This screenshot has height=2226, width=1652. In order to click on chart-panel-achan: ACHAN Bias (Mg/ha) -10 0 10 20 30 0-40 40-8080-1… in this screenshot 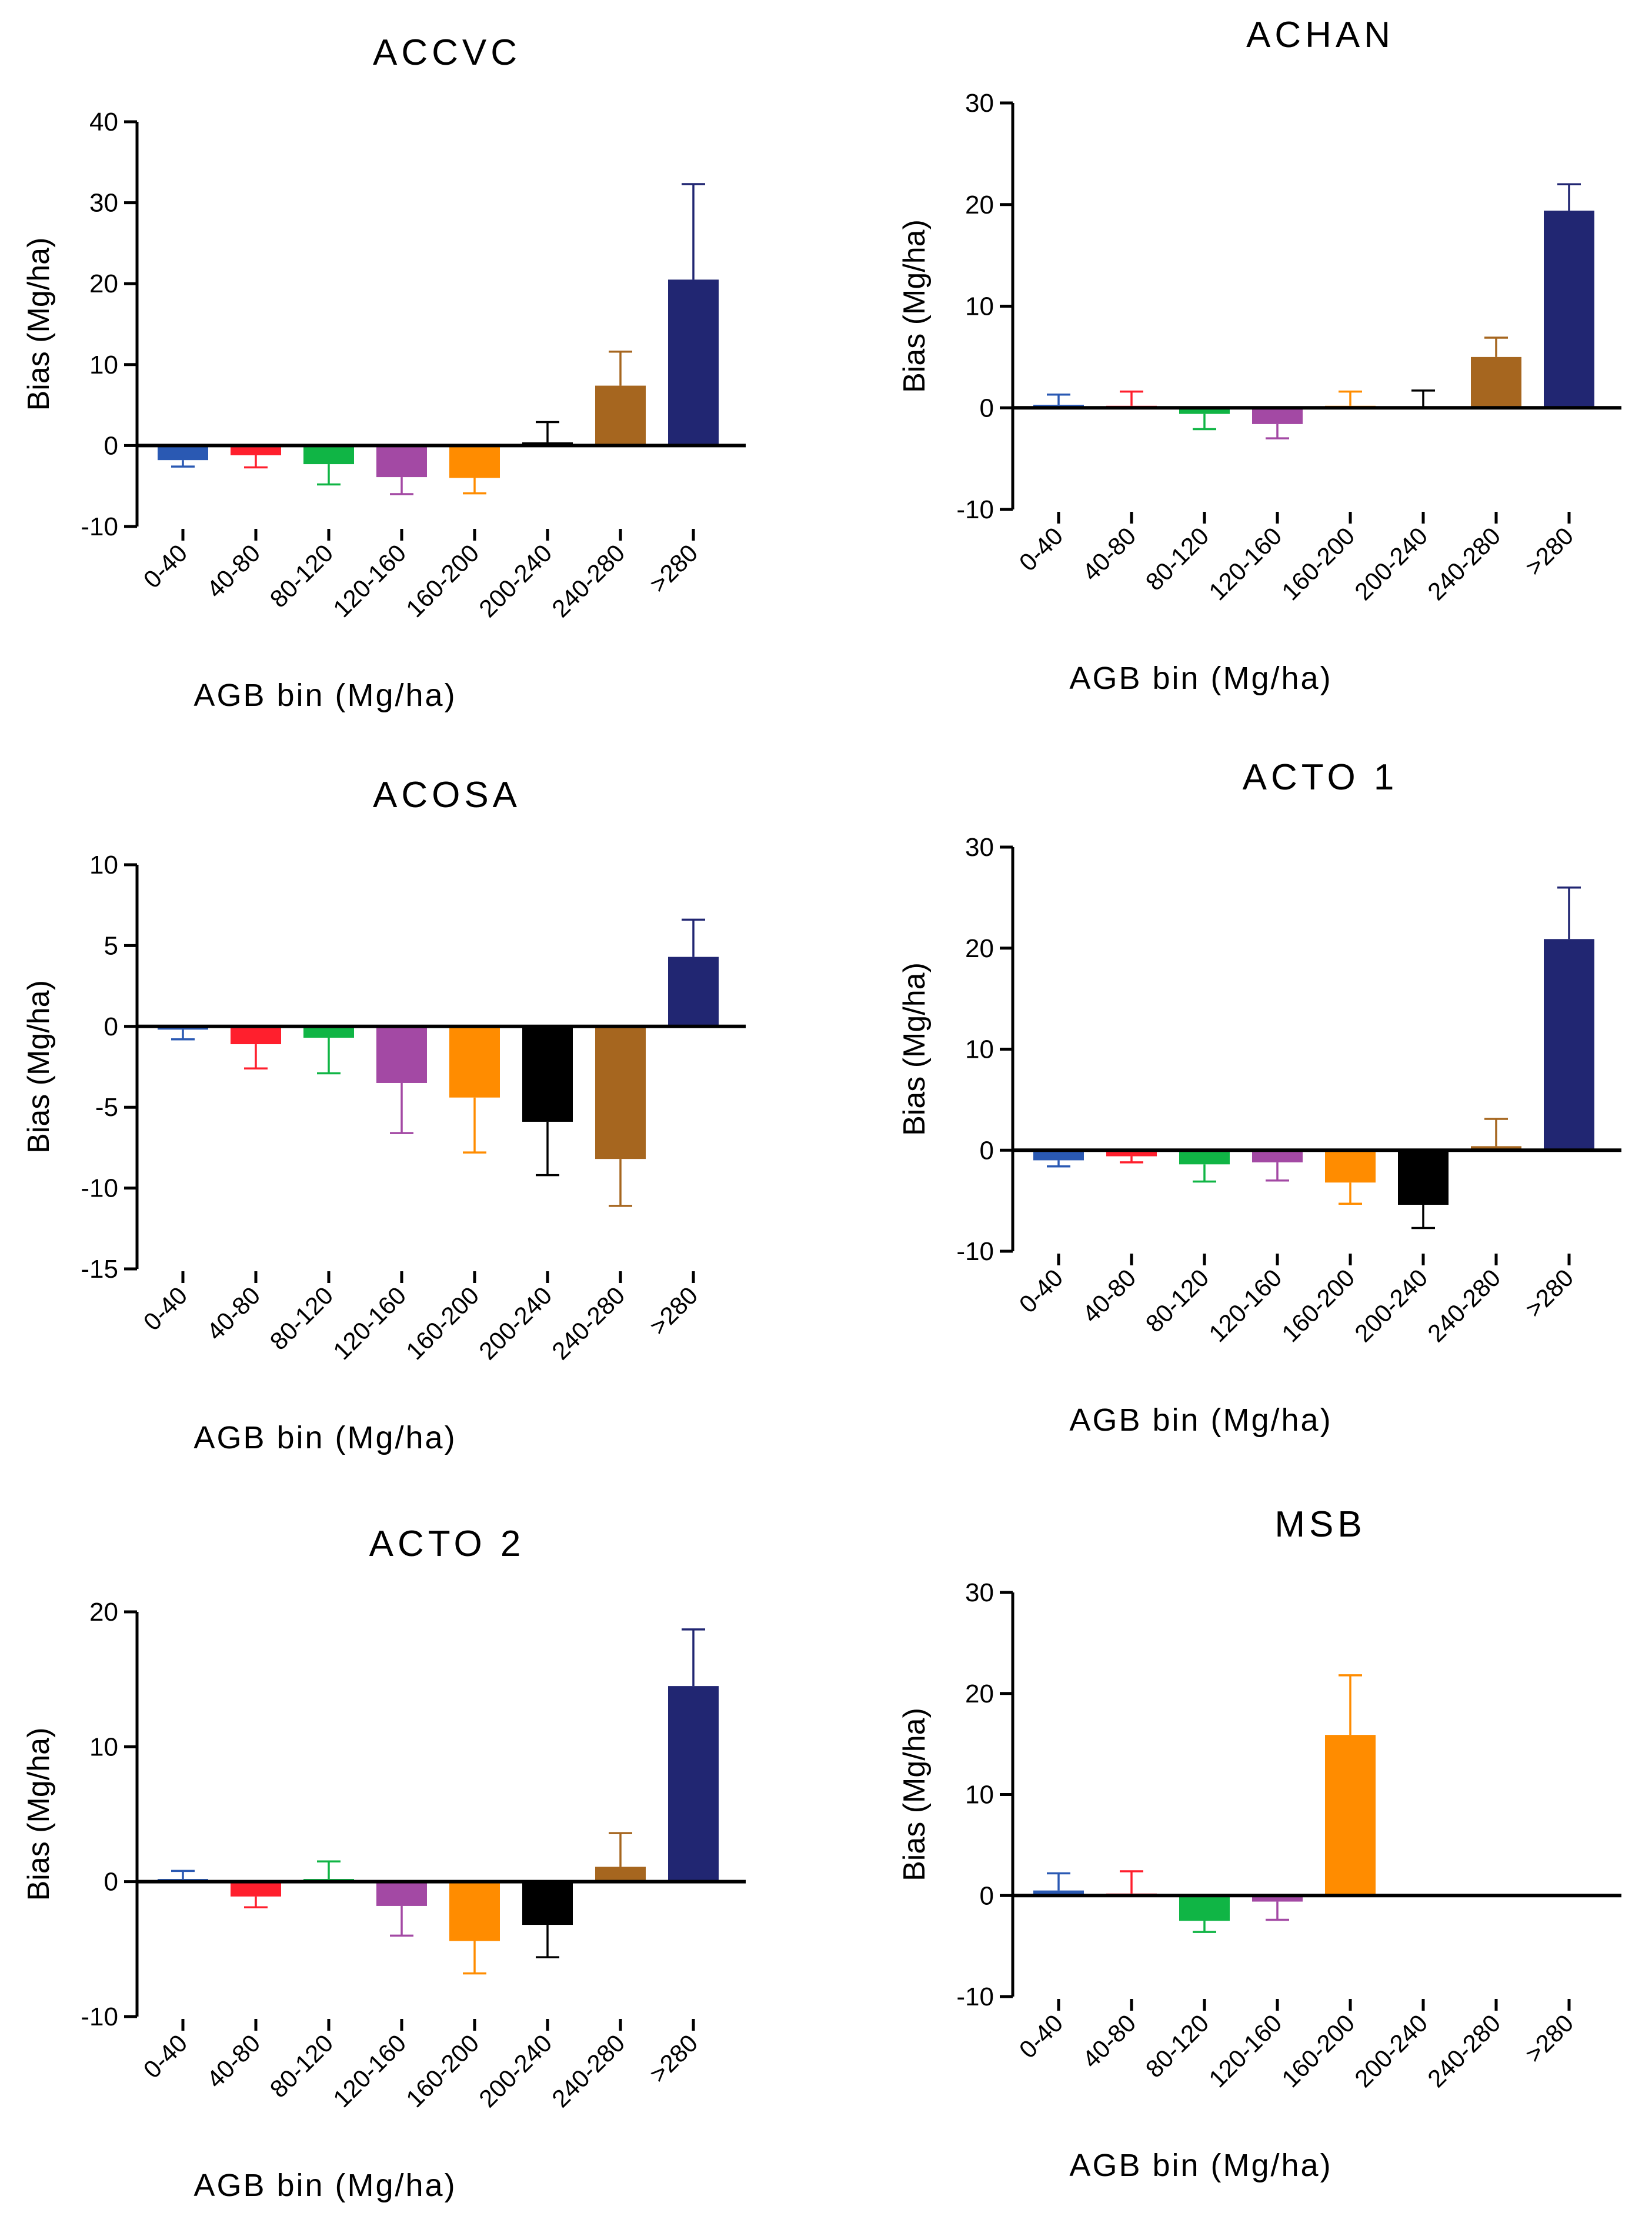, I will do `click(1259, 355)`.